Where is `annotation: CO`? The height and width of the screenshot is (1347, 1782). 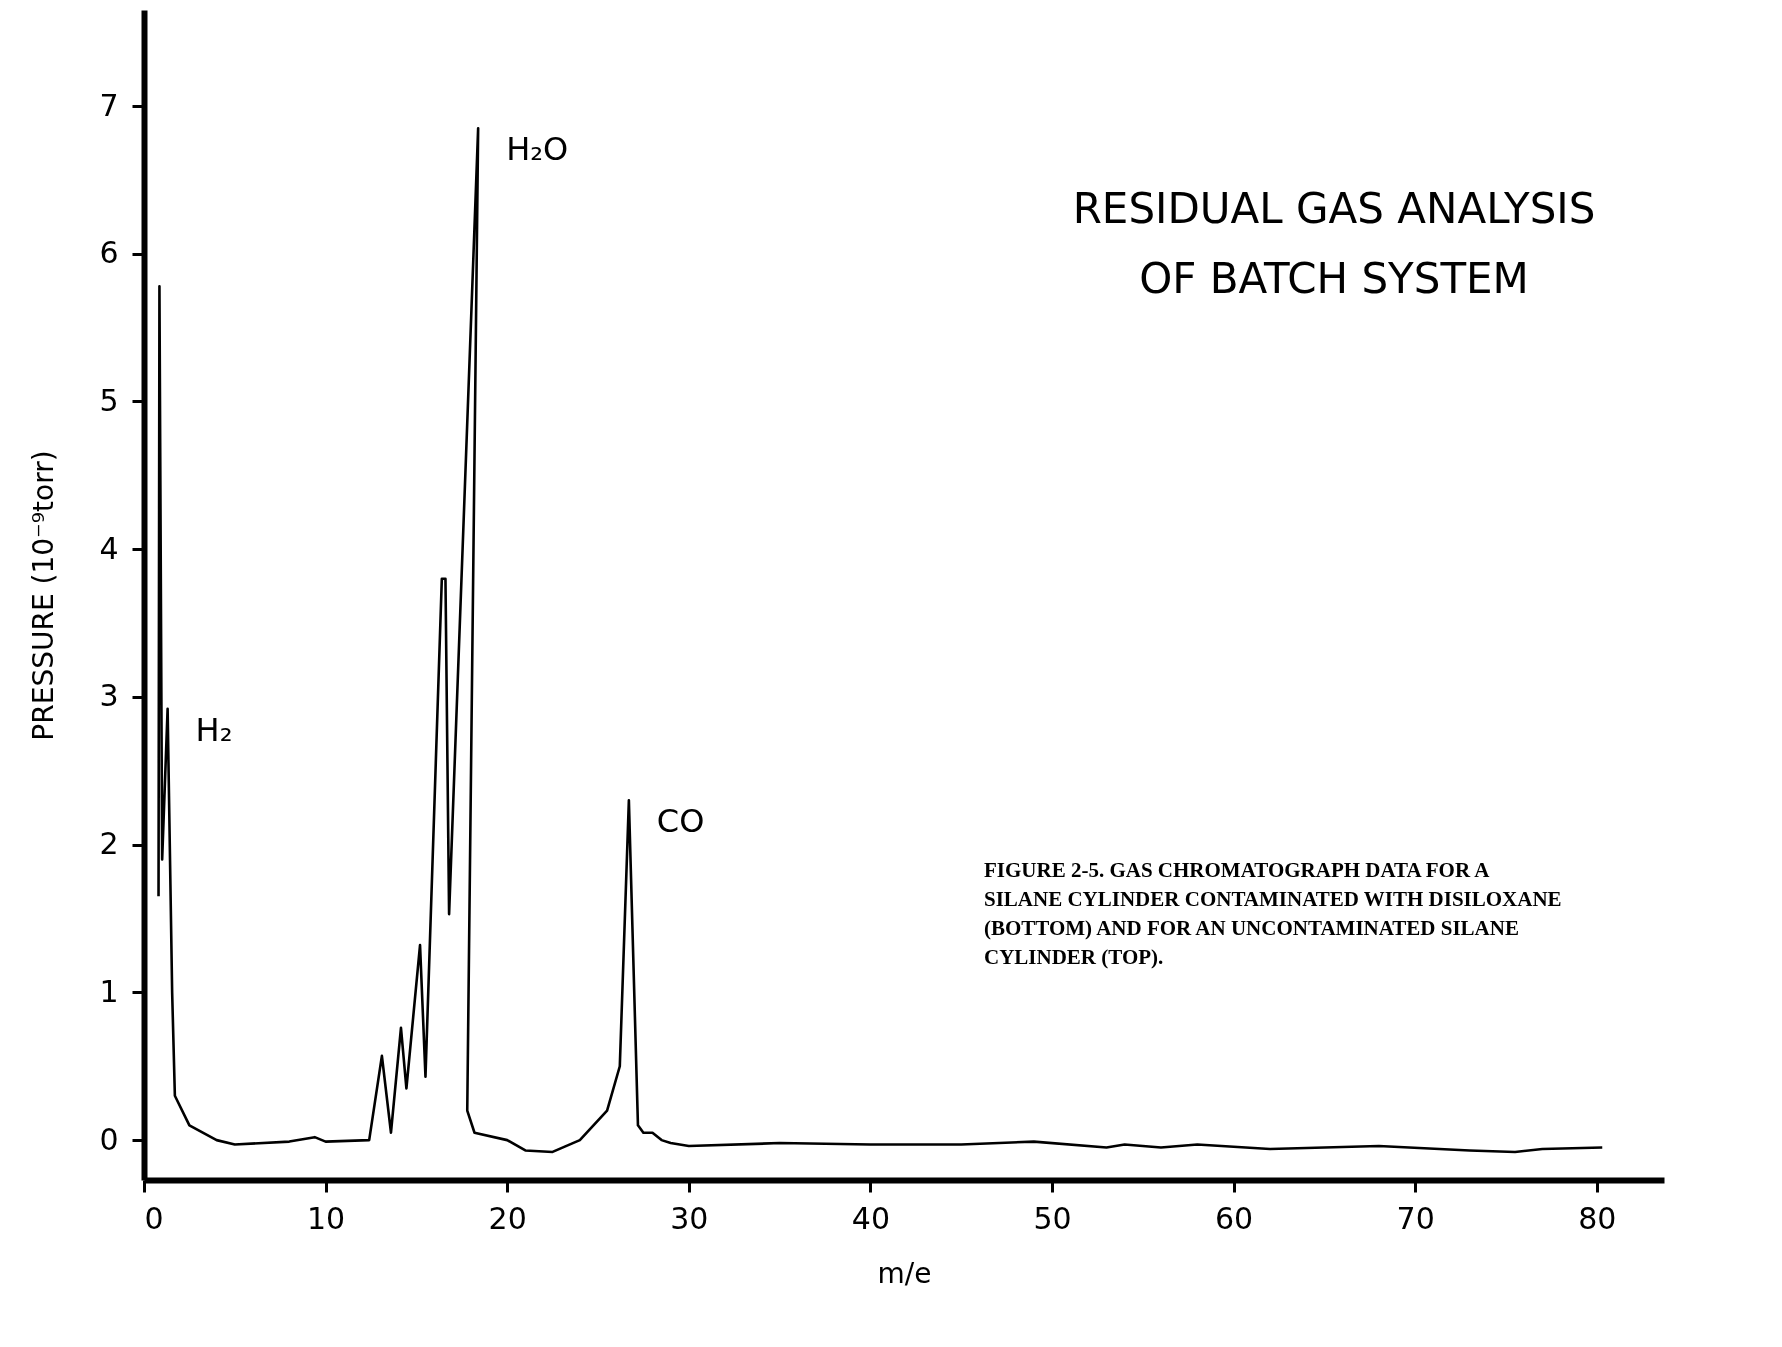 annotation: CO is located at coordinates (680, 821).